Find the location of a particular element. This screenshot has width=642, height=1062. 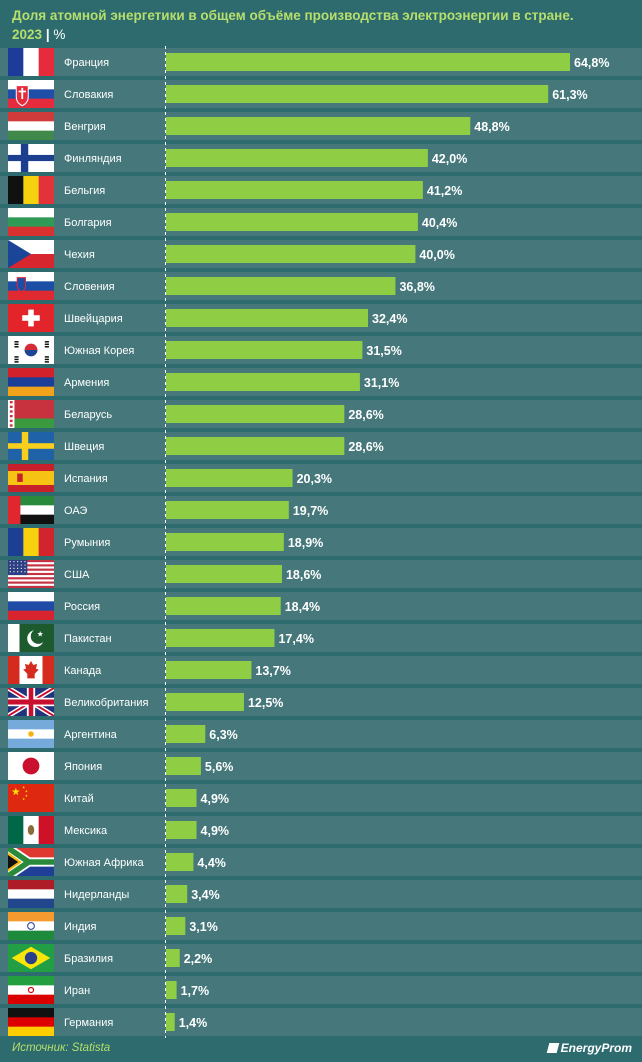

chart-row: Швейцария 32,4% is located at coordinates (321, 318).